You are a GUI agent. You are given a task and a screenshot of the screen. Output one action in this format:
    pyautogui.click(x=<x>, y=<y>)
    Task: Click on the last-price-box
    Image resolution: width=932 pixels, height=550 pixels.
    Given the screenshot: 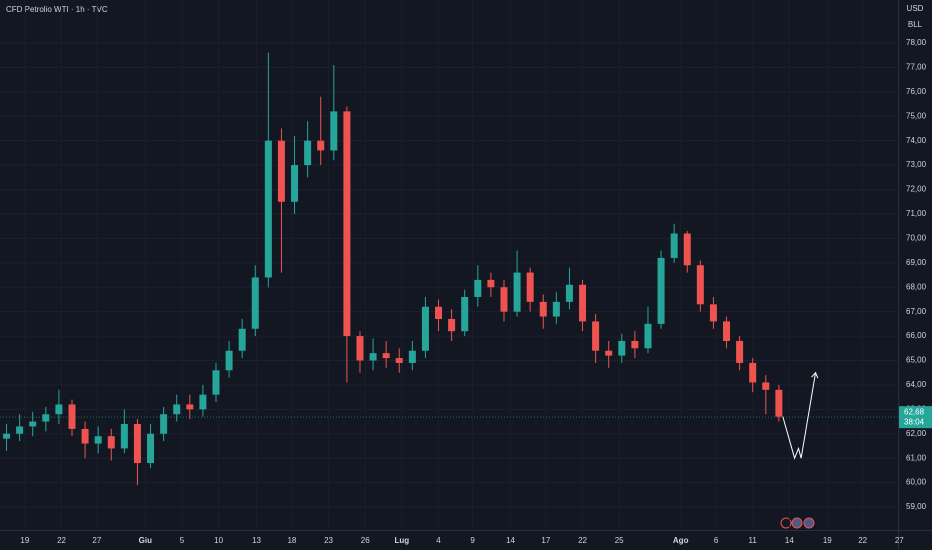 What is the action you would take?
    pyautogui.click(x=915, y=417)
    